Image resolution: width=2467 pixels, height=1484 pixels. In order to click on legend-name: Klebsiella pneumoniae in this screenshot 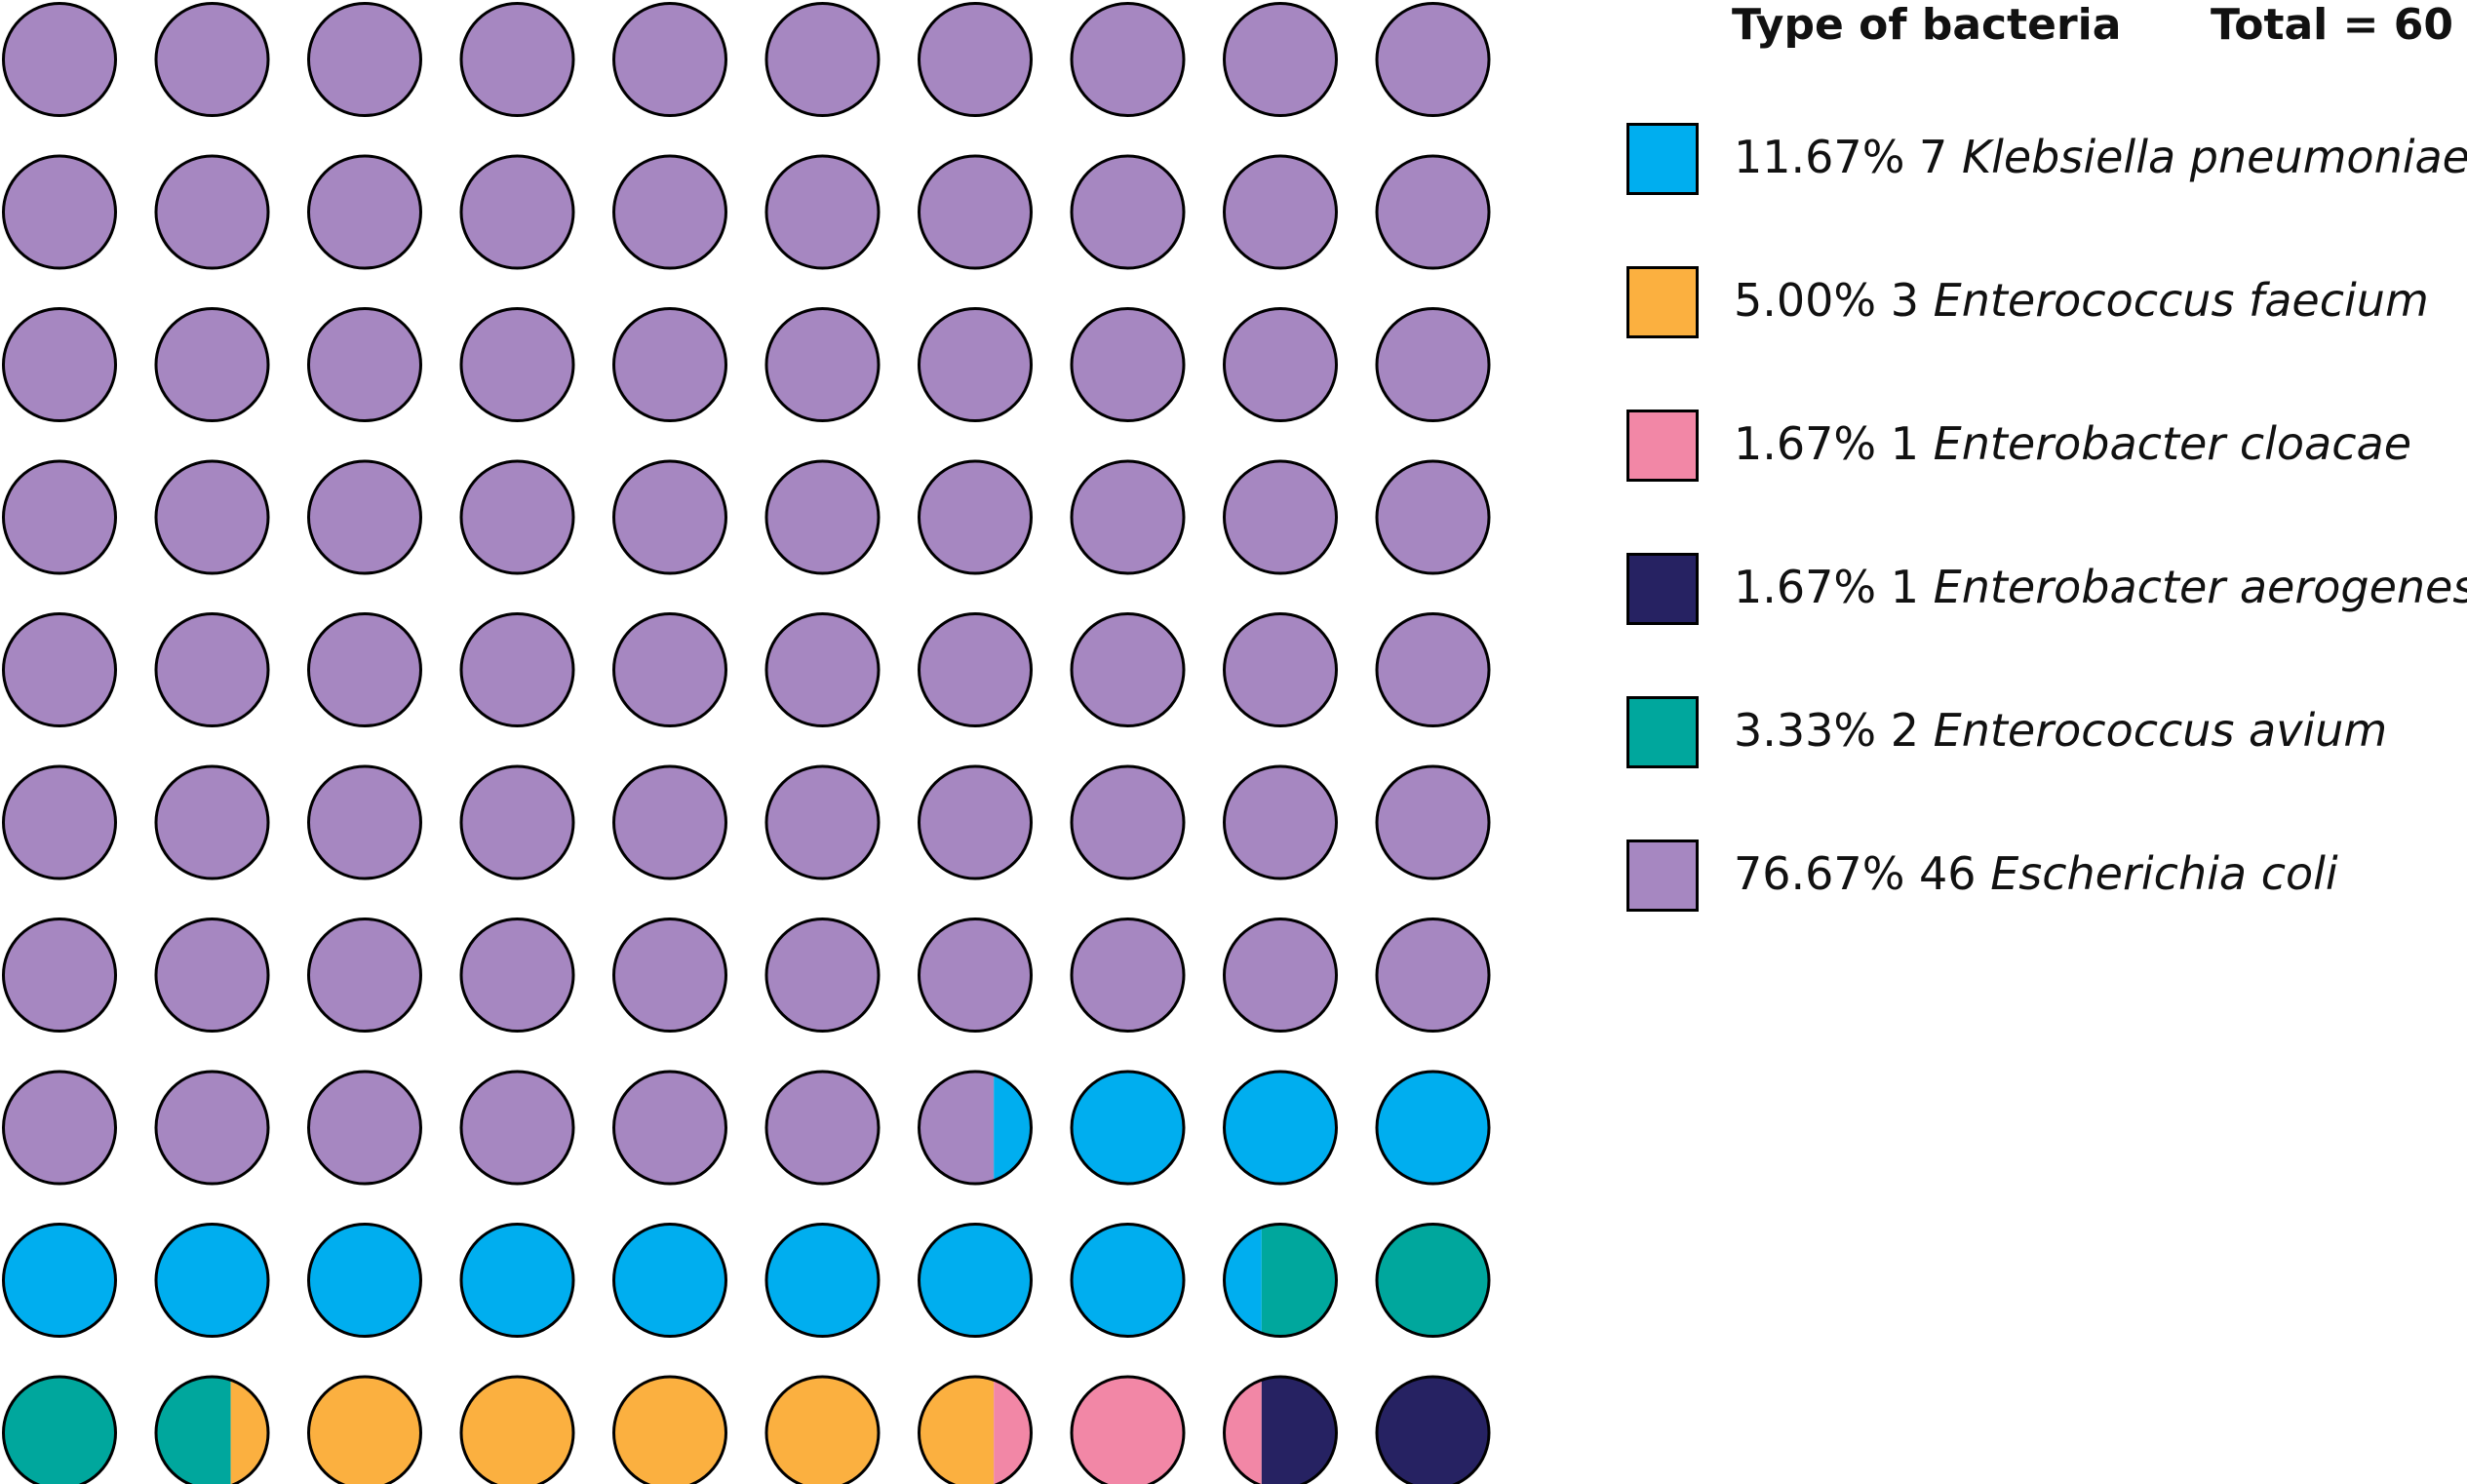, I will do `click(2214, 157)`.